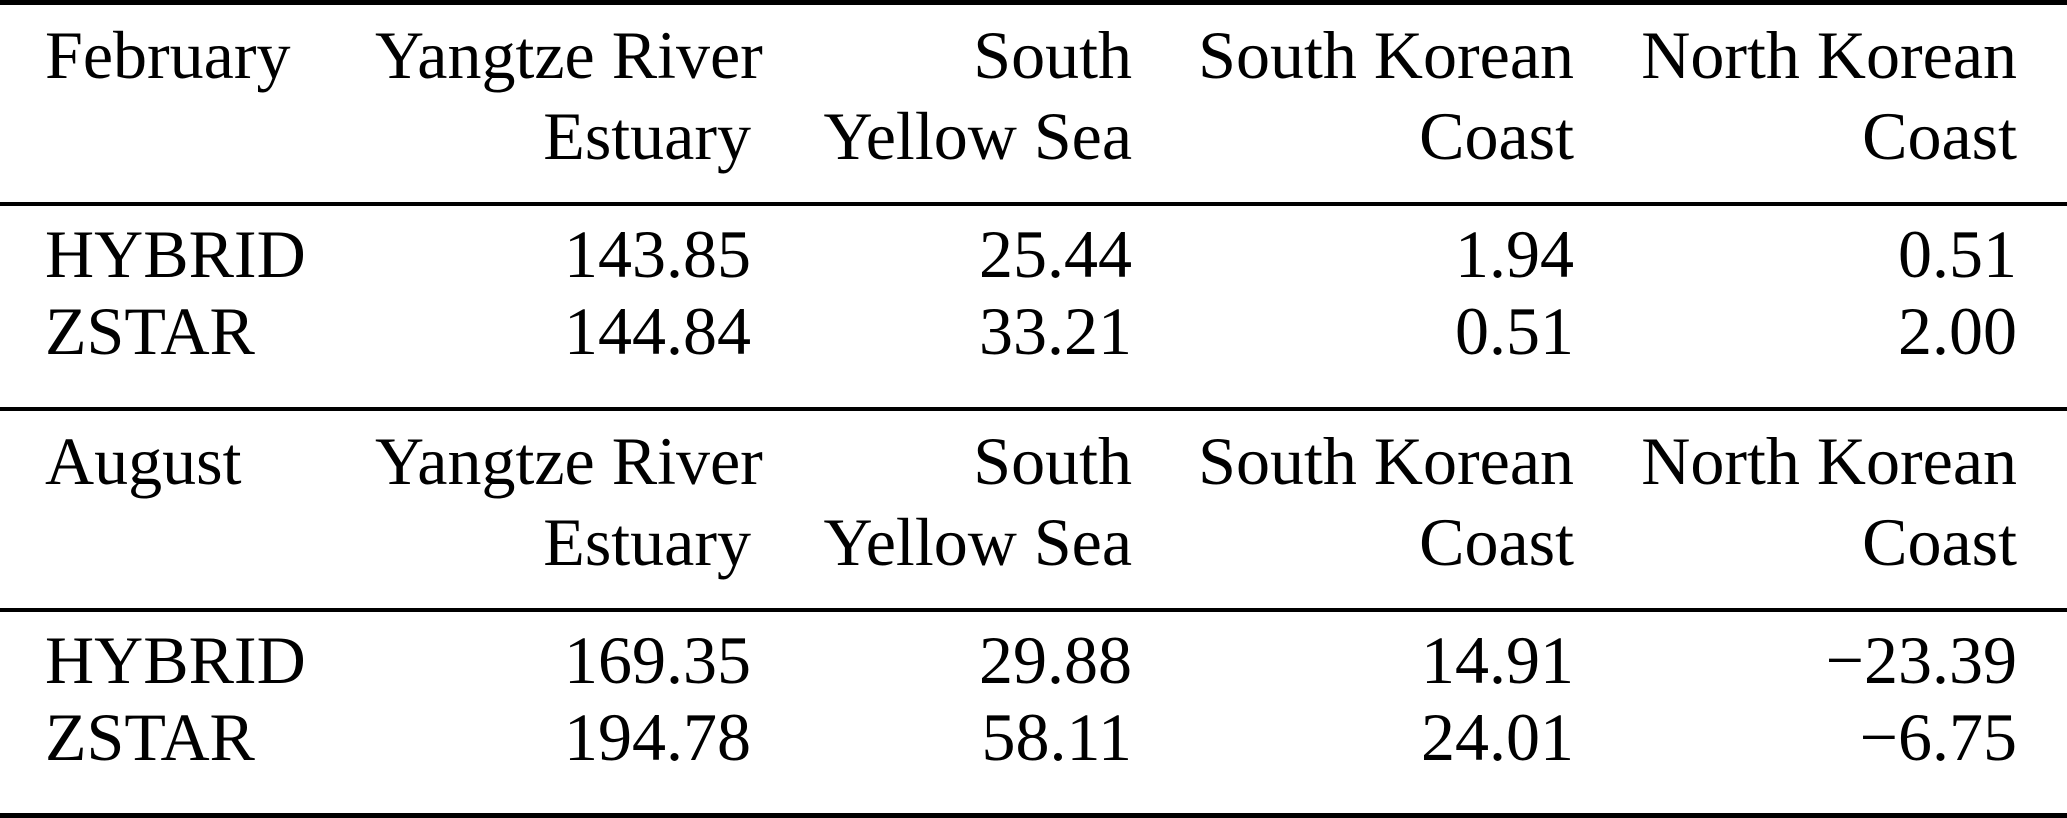  What do you see at coordinates (1820, 352) in the screenshot?
I see `table-cell: 2.00` at bounding box center [1820, 352].